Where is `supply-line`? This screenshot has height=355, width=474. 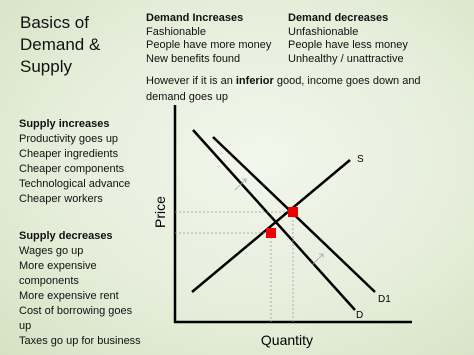
supply-line is located at coordinates (271, 226).